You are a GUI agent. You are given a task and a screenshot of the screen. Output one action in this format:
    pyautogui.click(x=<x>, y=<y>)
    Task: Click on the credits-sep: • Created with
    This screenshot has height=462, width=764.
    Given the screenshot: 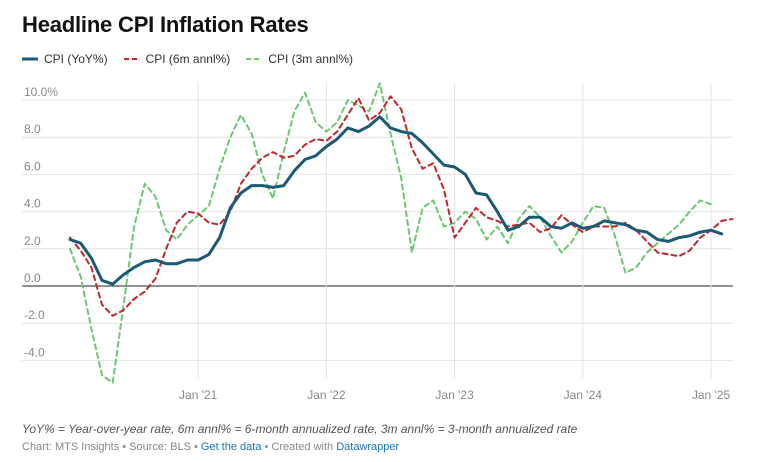 What is the action you would take?
    pyautogui.click(x=299, y=447)
    